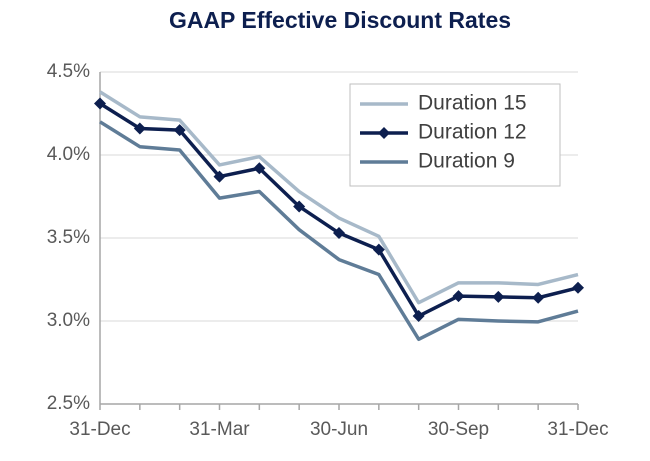  What do you see at coordinates (472, 103) in the screenshot?
I see `legend-label: Duration 15` at bounding box center [472, 103].